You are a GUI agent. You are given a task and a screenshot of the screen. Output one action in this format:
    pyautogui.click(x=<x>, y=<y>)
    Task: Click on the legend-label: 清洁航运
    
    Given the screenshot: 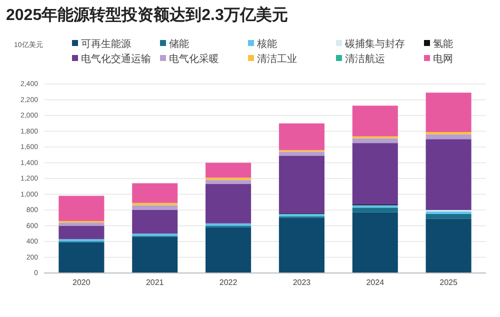 What is the action you would take?
    pyautogui.click(x=365, y=59)
    